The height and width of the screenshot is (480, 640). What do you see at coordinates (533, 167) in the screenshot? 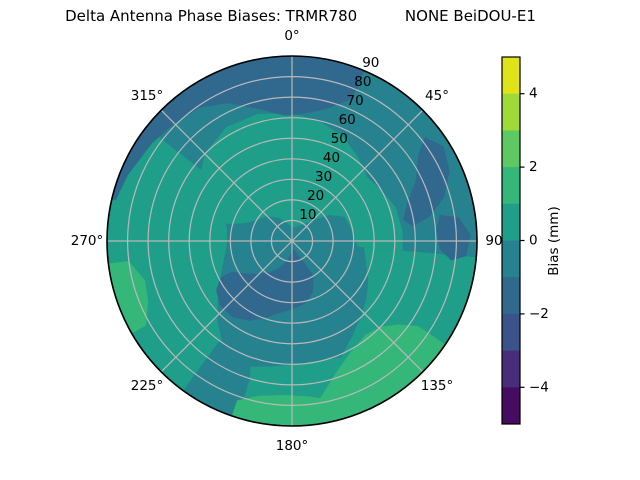
I see `colorbar-tick-label-2: 2` at bounding box center [533, 167].